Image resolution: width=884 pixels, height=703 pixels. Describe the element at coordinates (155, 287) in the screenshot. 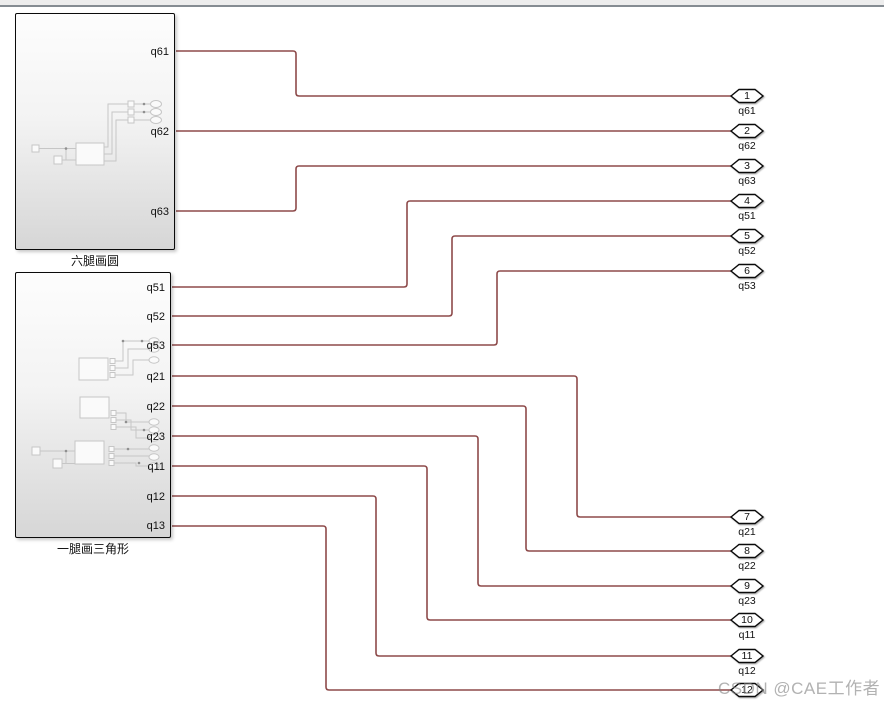

I see `block-outport-label: q51` at that location.